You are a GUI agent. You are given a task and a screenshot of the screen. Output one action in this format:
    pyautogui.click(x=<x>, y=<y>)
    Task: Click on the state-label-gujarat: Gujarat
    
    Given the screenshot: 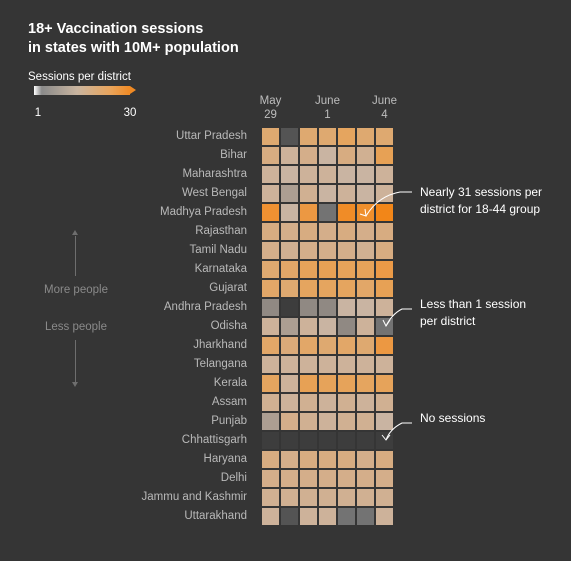 What is the action you would take?
    pyautogui.click(x=228, y=288)
    